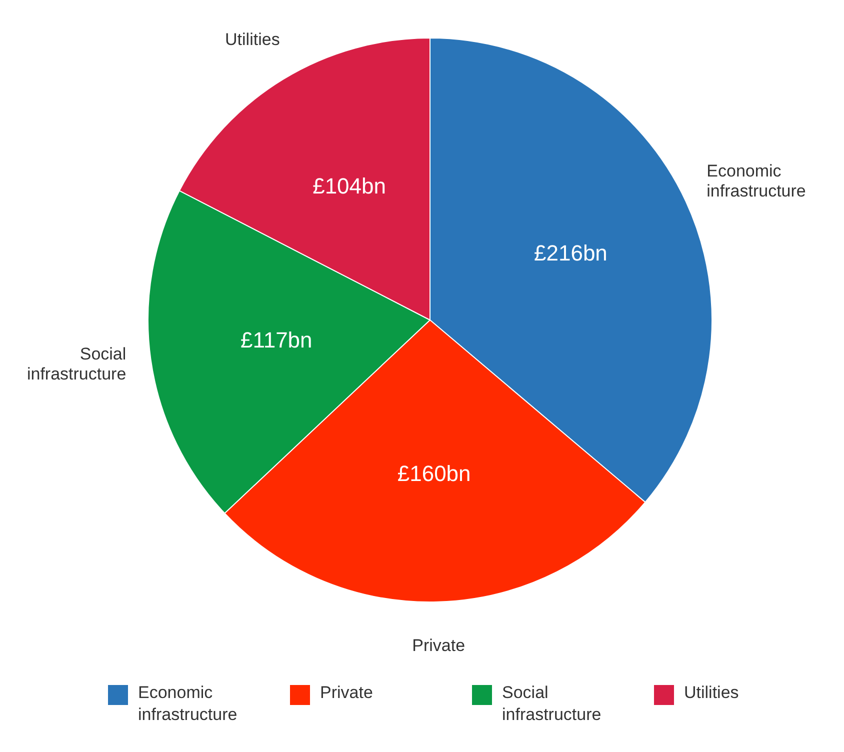 The height and width of the screenshot is (752, 844). Describe the element at coordinates (552, 703) in the screenshot. I see `legend-label: Social infrastructure` at that location.